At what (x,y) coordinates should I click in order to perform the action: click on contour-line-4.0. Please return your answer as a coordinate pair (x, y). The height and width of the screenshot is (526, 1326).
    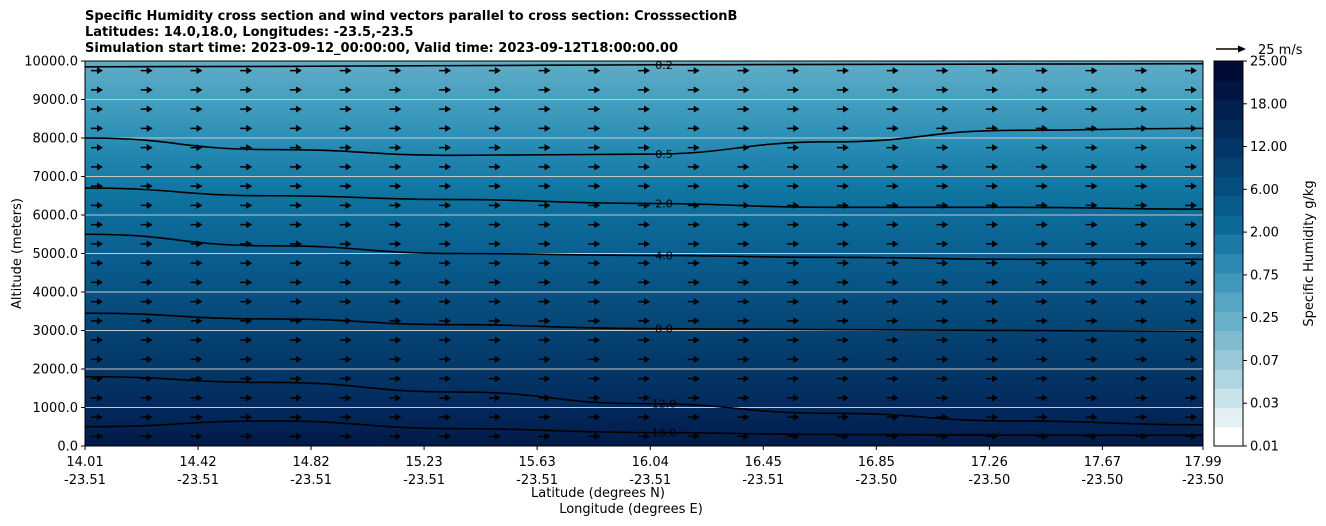
    Looking at the image, I should click on (644, 247).